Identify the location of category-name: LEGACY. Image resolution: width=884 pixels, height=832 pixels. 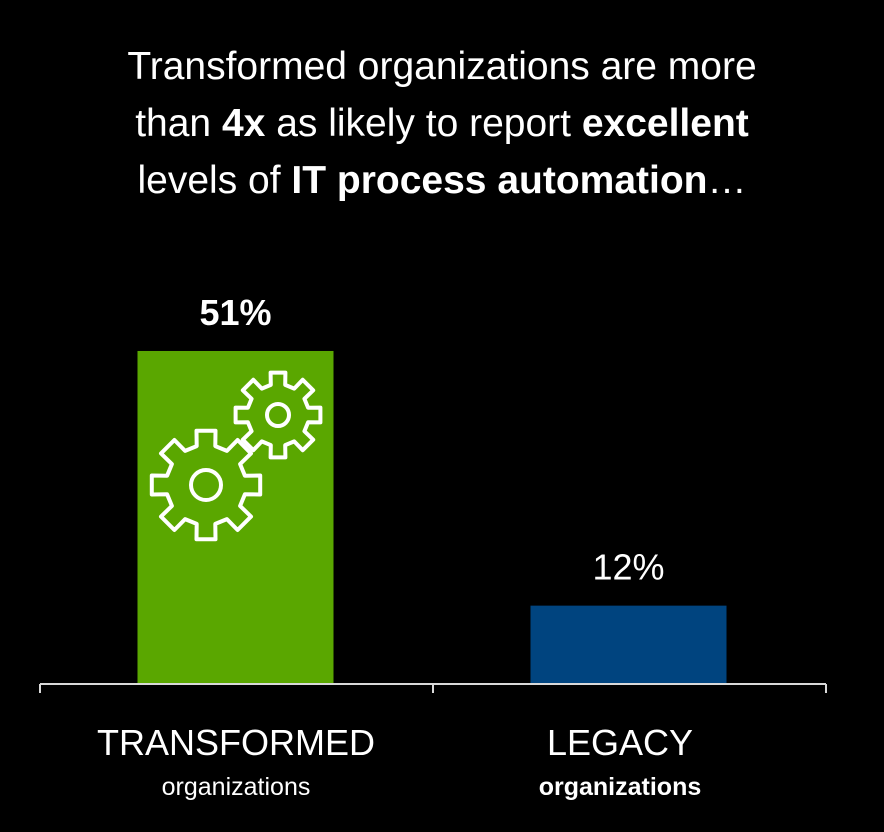
(620, 742).